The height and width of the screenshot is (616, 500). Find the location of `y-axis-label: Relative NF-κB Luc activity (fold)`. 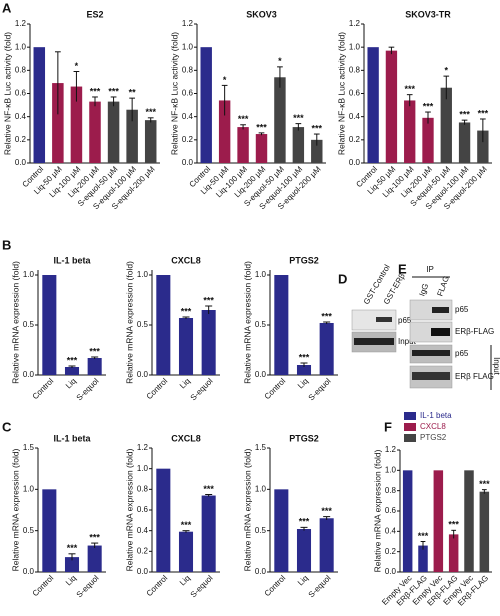

y-axis-label: Relative NF-κB Luc activity (fold) is located at coordinates (341, 93).